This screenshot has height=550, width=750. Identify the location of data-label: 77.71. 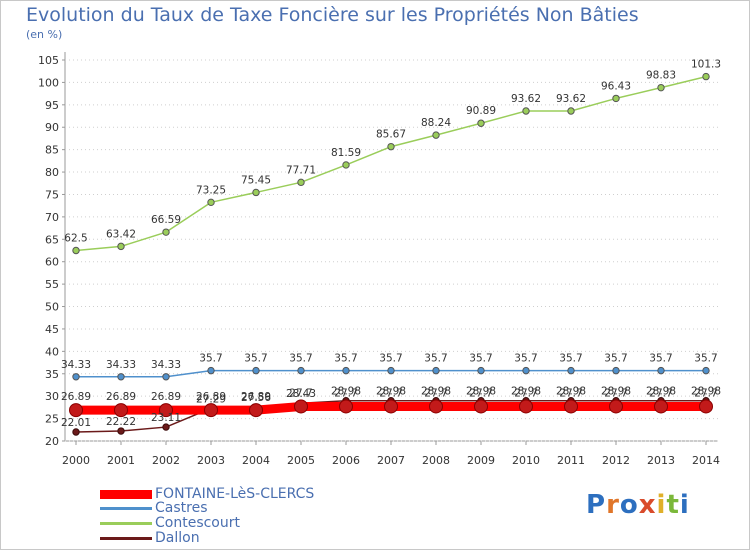
(301, 170).